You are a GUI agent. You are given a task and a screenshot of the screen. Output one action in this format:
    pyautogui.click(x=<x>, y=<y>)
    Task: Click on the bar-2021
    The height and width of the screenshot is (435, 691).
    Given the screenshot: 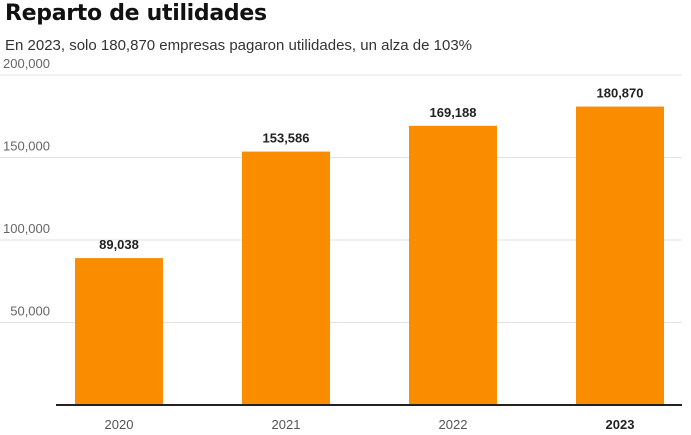 What is the action you would take?
    pyautogui.click(x=286, y=278)
    